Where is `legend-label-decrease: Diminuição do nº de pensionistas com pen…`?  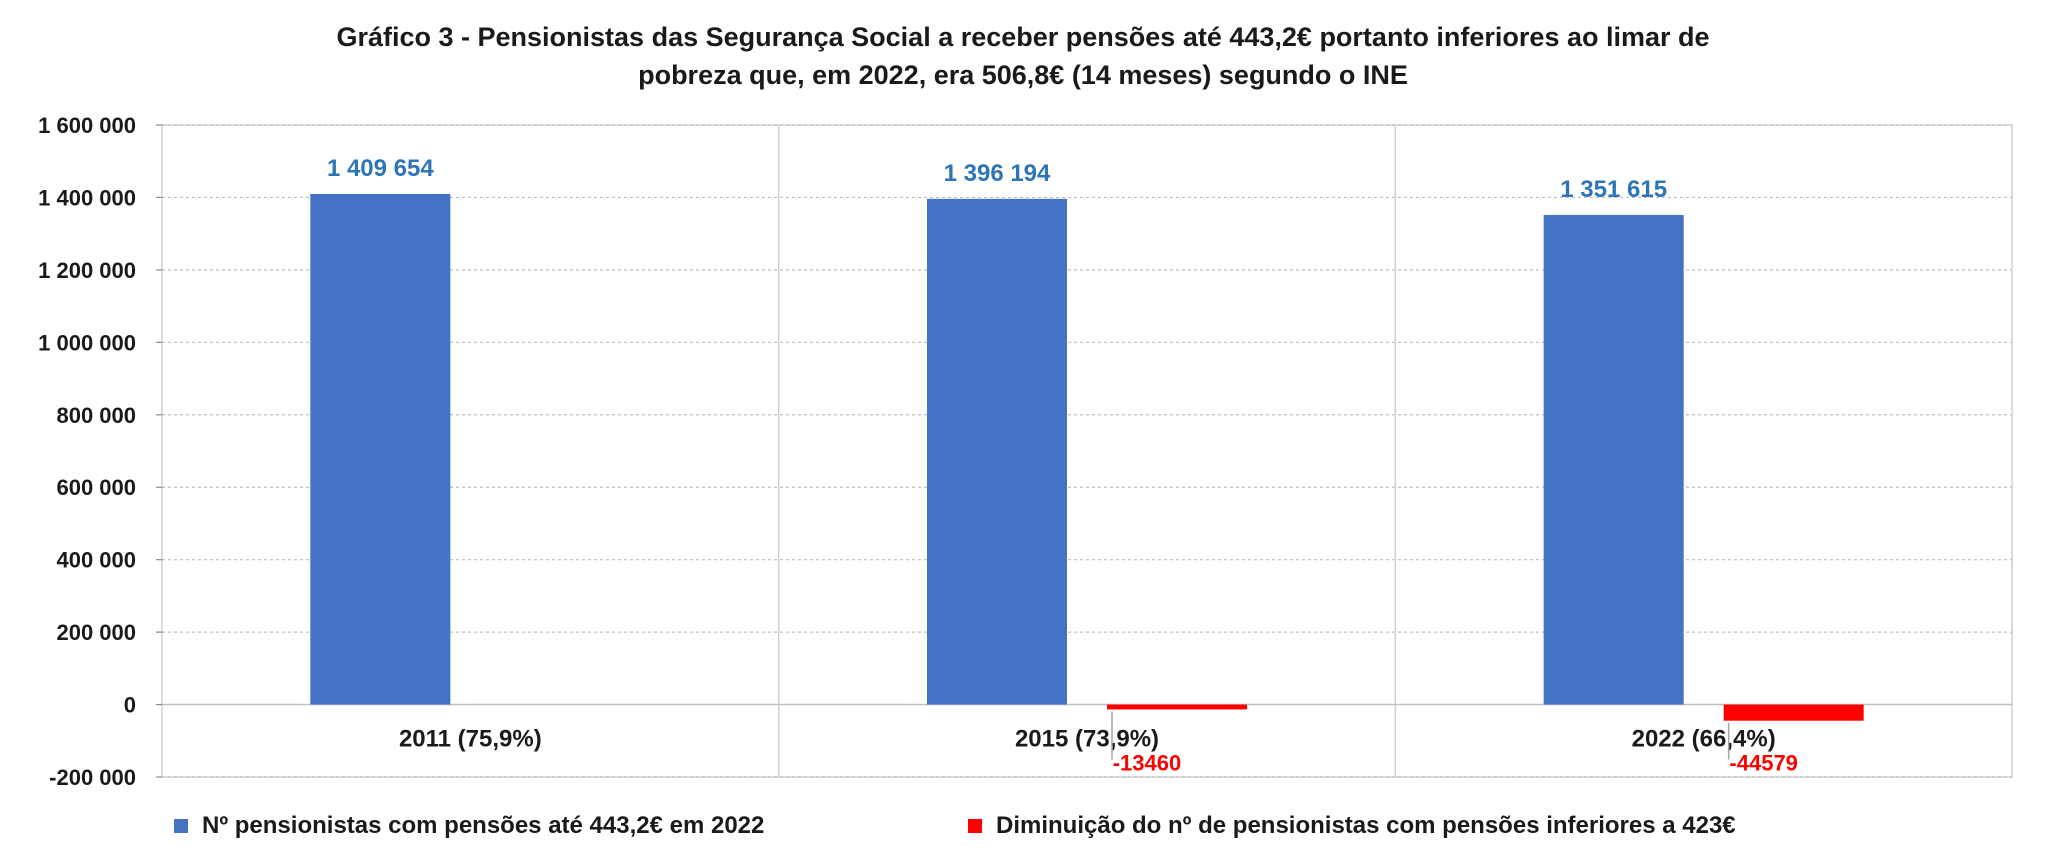
legend-label-decrease: Diminuição do nº de pensionistas com pen… is located at coordinates (1366, 825).